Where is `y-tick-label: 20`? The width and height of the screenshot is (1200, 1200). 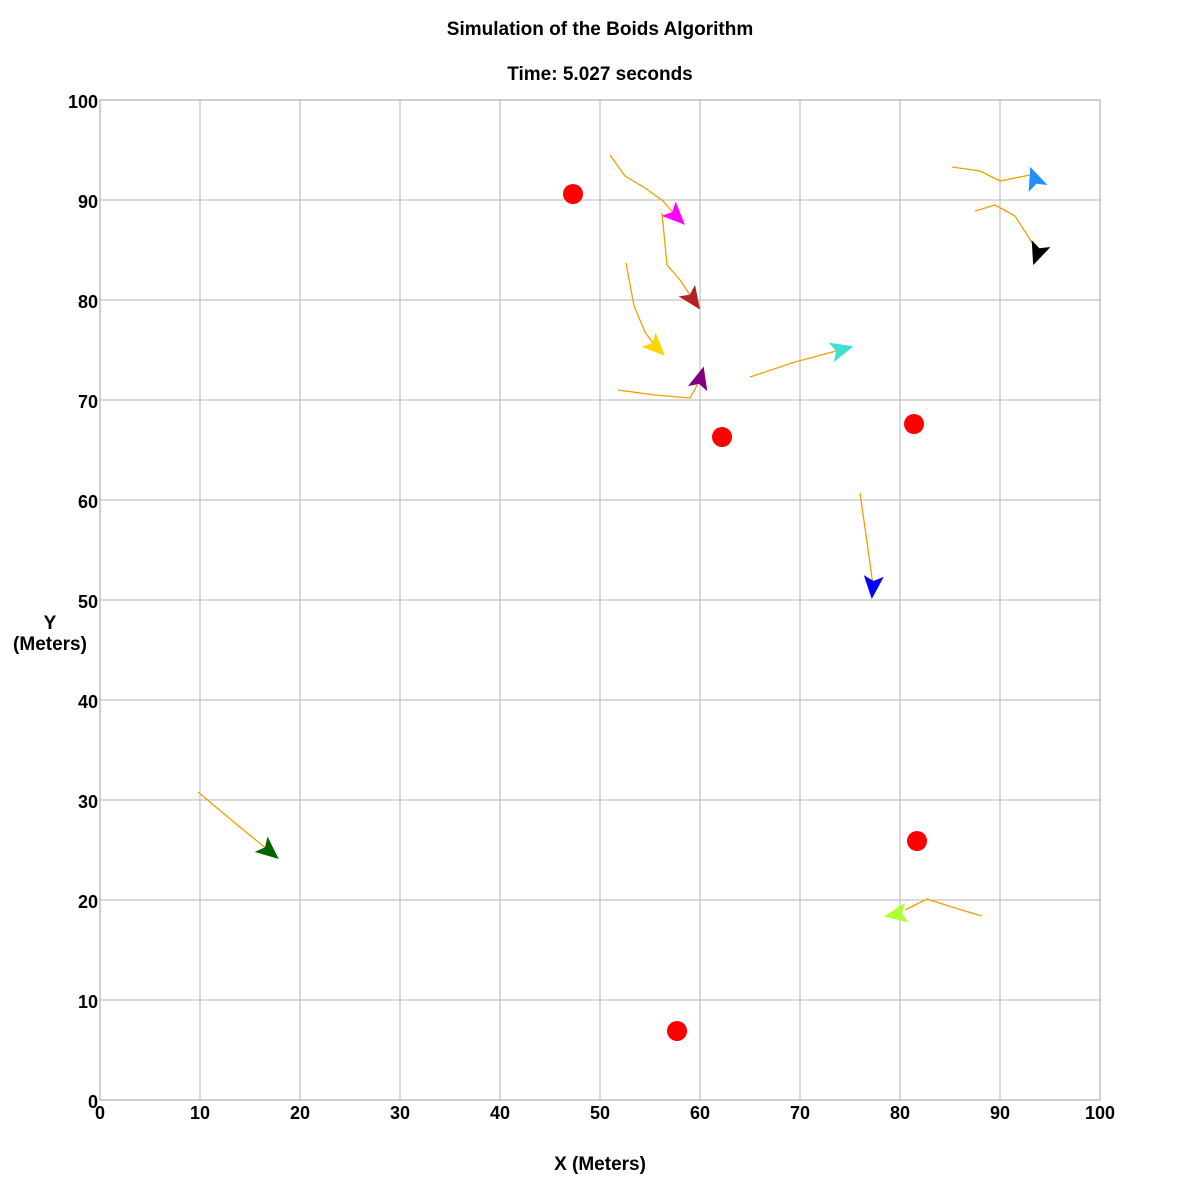 y-tick-label: 20 is located at coordinates (88, 902).